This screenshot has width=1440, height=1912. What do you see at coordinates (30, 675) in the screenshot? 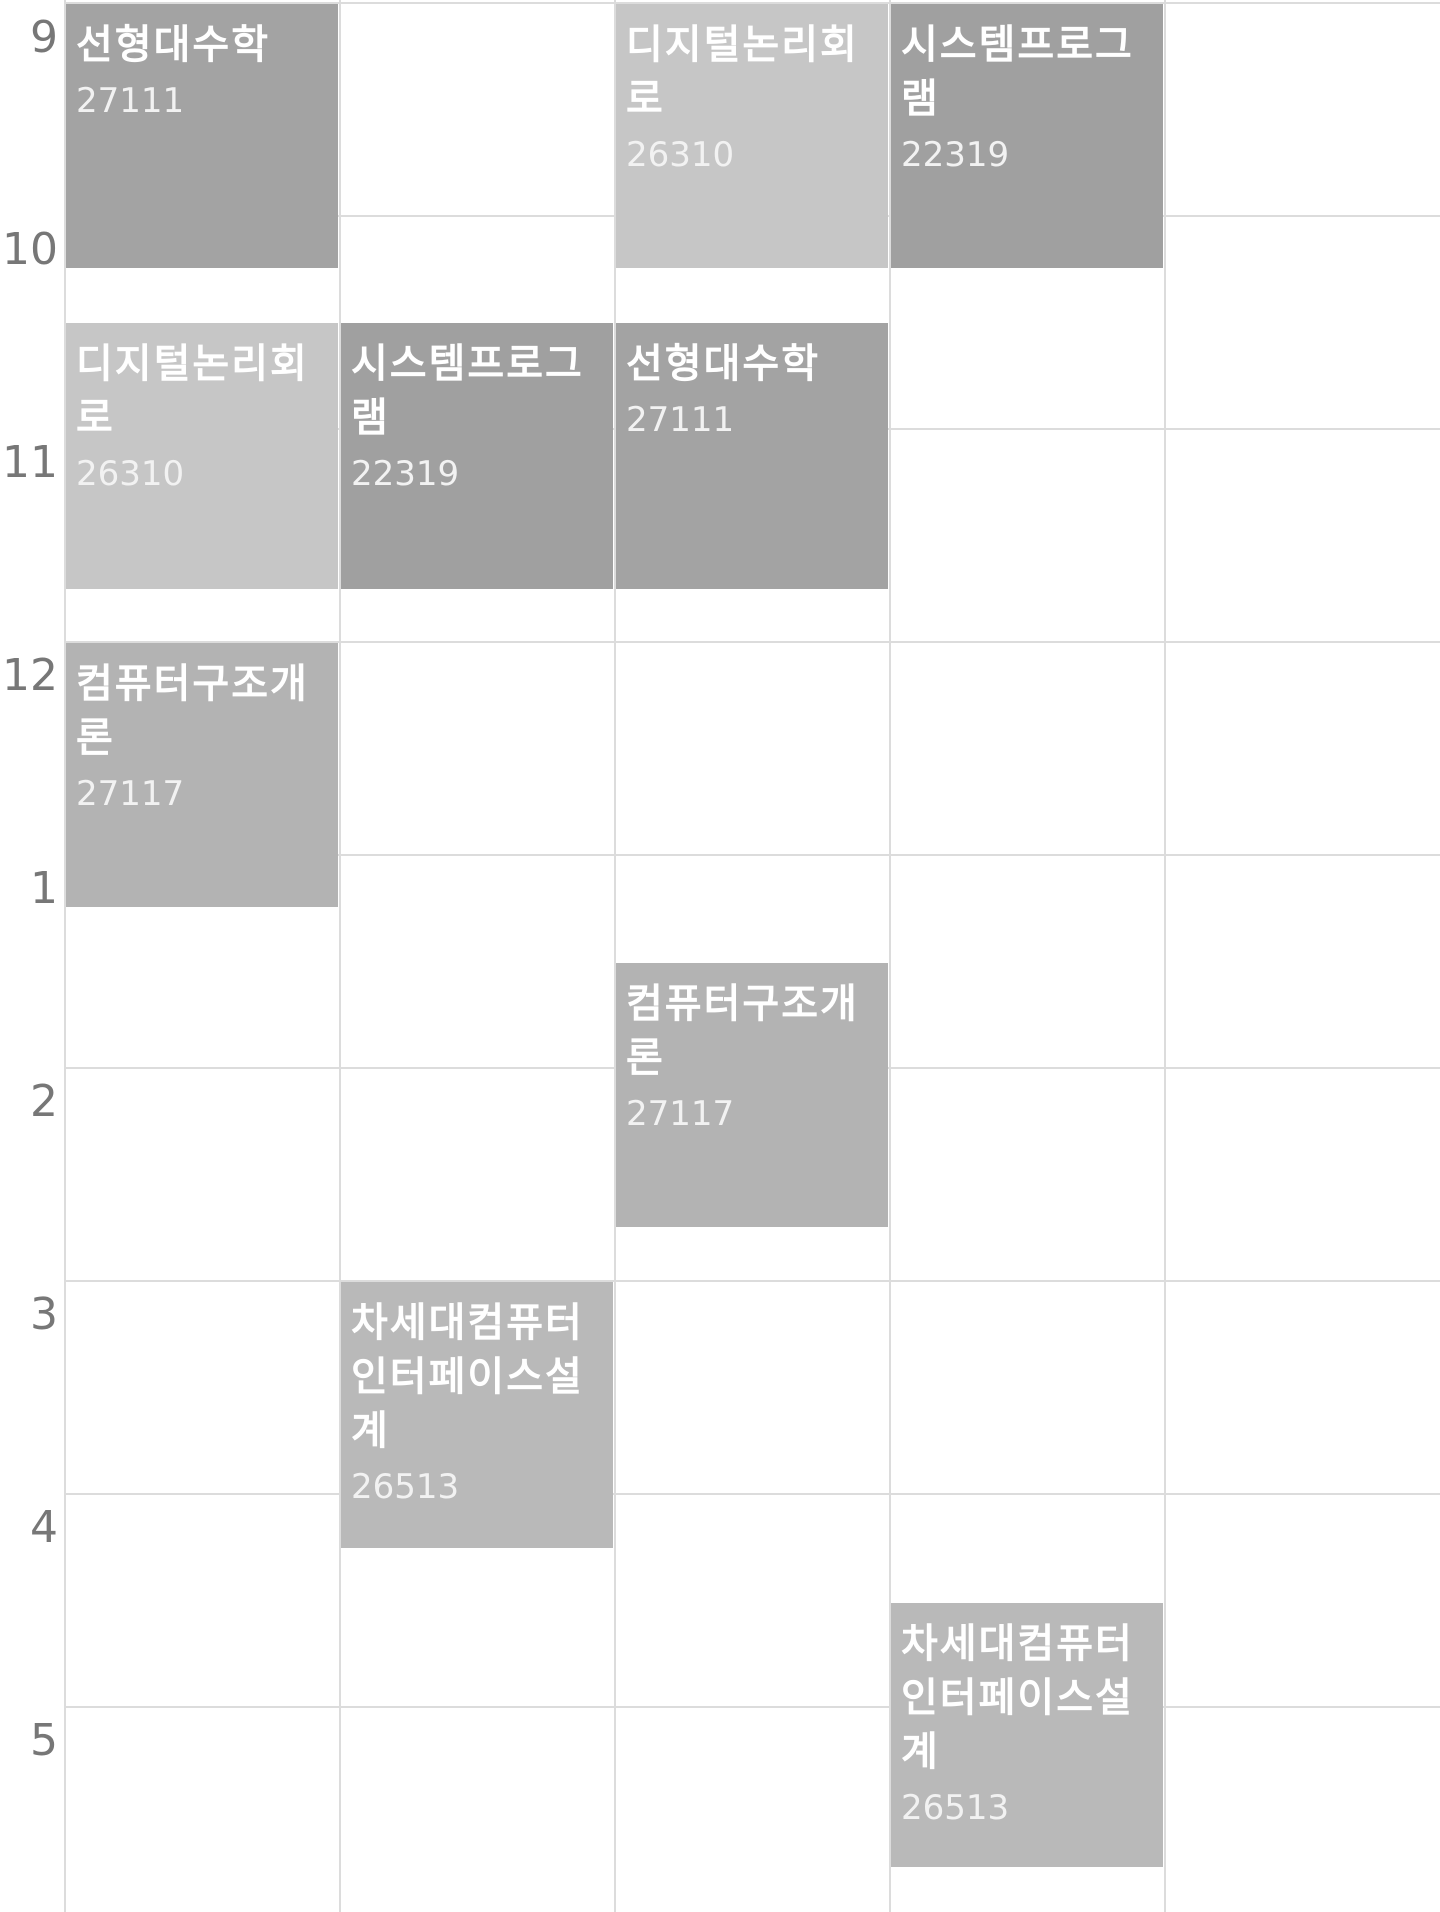
I see `hour-label: 12` at bounding box center [30, 675].